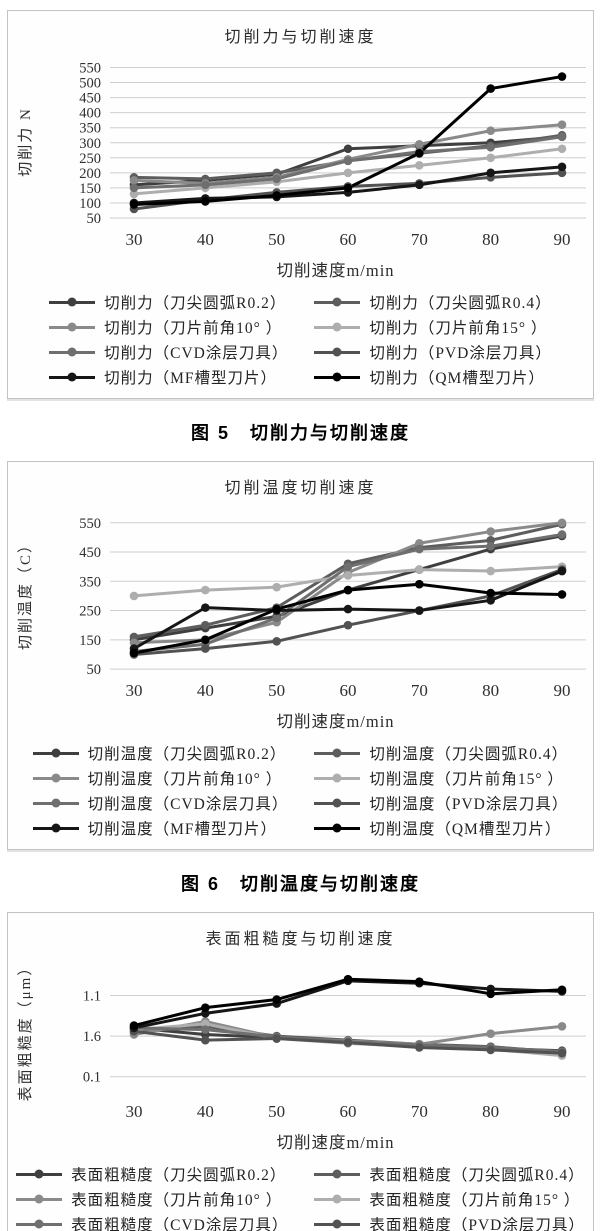 This screenshot has width=601, height=1231. I want to click on legend-item: 切削温度（MF槽型刀片）, so click(160, 828).